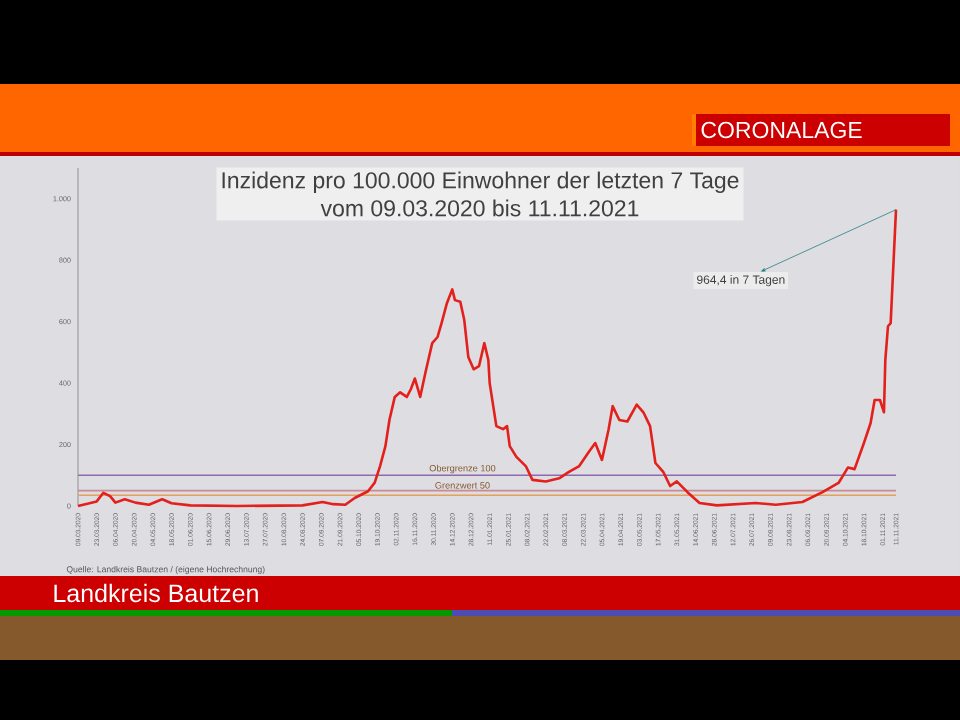 This screenshot has width=960, height=720. Describe the element at coordinates (156, 593) in the screenshot. I see `text: Landkreis Bautzen` at that location.